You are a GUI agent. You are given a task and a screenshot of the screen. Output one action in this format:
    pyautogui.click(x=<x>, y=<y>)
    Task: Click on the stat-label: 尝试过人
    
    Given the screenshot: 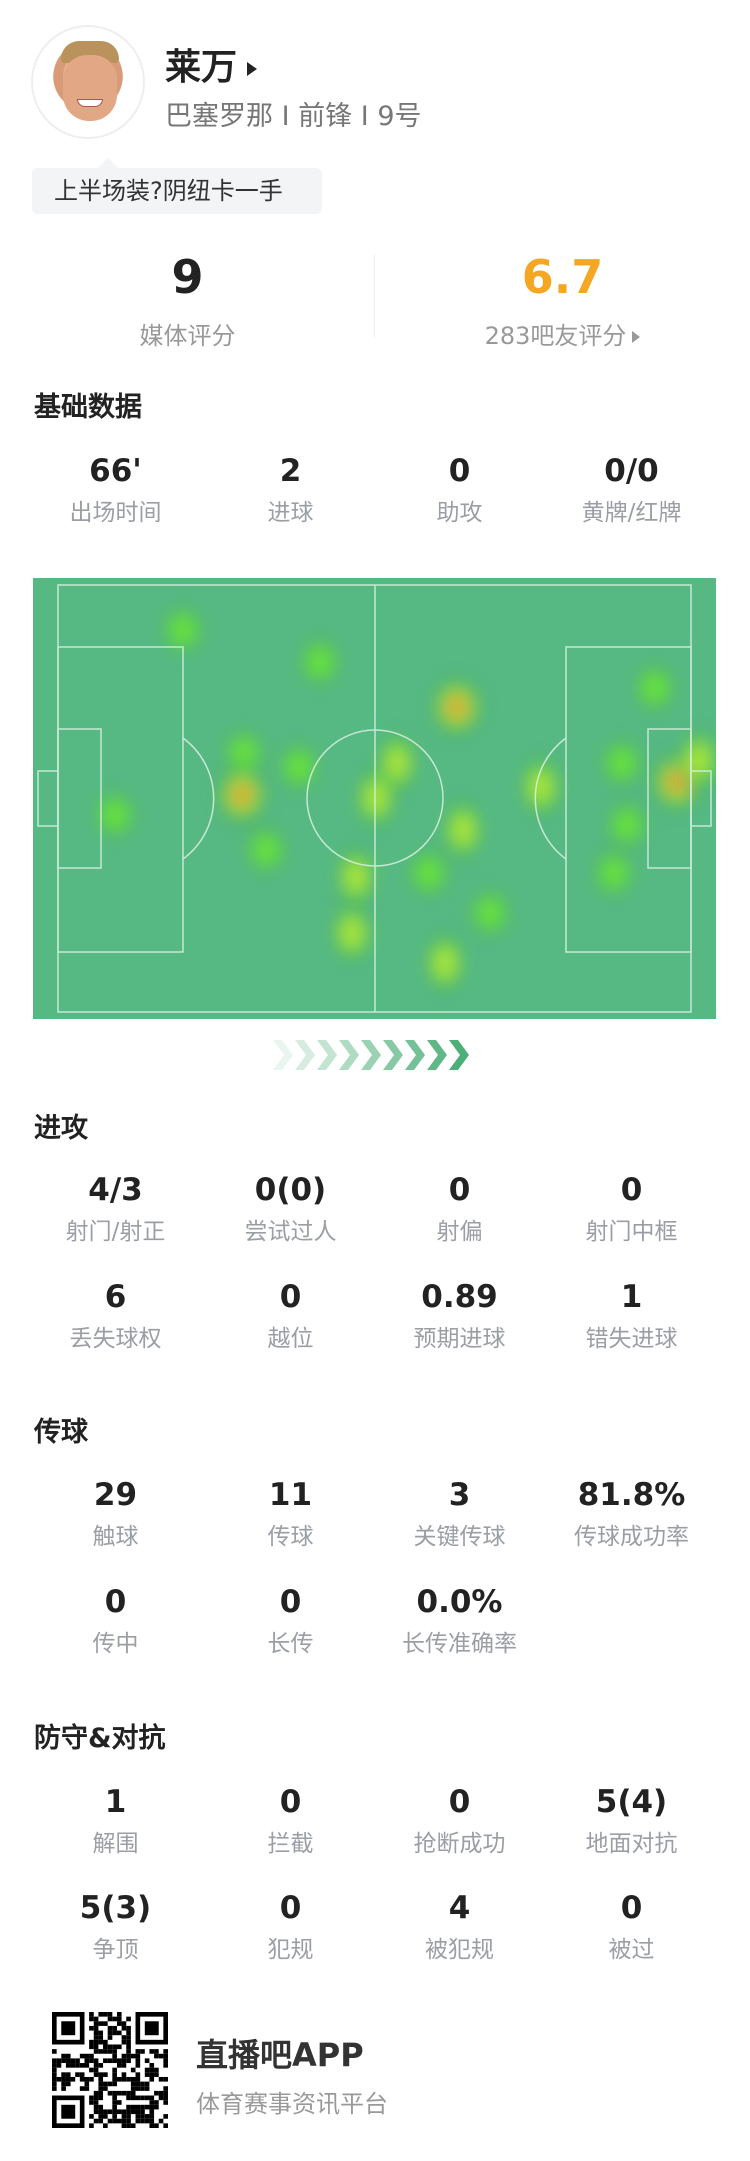 What is the action you would take?
    pyautogui.click(x=290, y=1232)
    